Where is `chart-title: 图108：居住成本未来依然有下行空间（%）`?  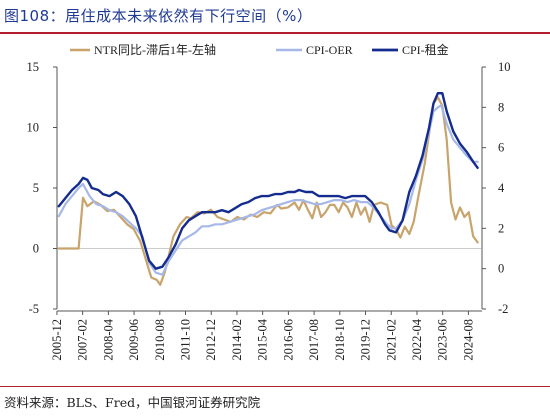 chart-title: 图108：居住成本未来依然有下行空间（%） is located at coordinates (158, 16).